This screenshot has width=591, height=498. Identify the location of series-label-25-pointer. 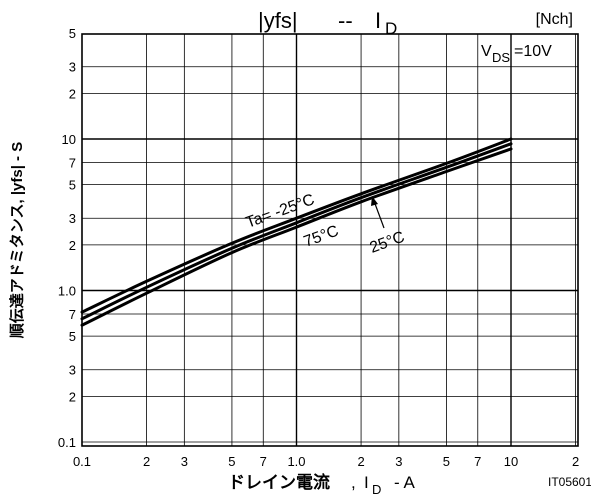
(379, 214).